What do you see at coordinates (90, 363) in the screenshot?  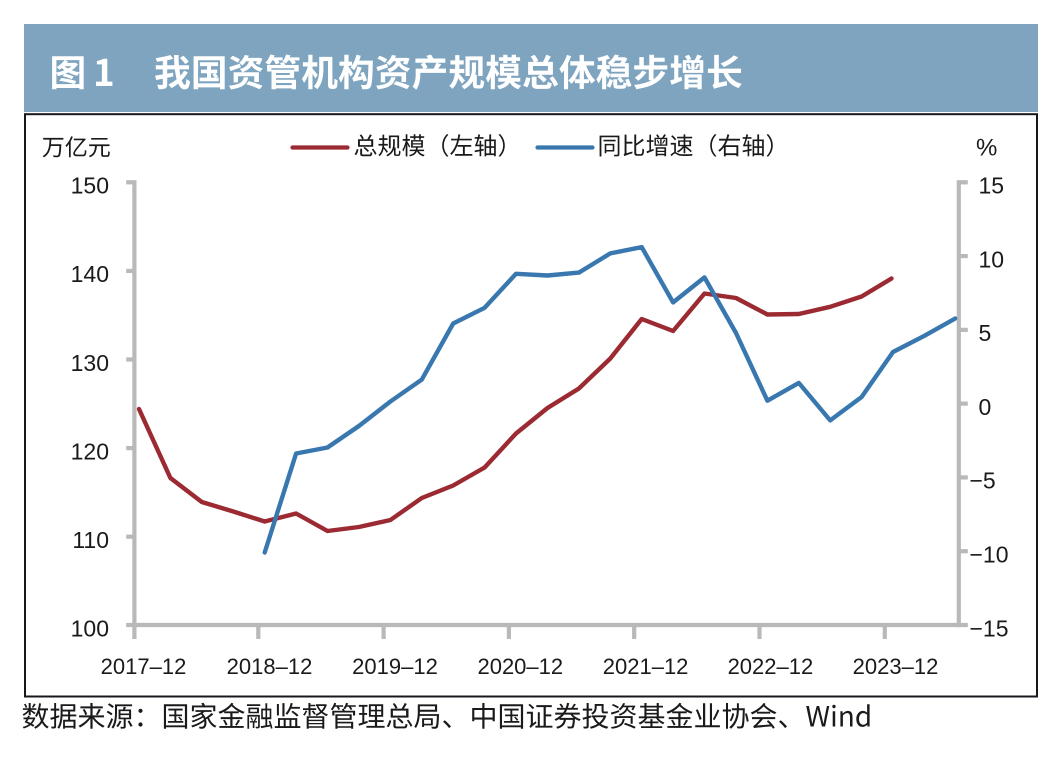 I see `svg-text: 130` at bounding box center [90, 363].